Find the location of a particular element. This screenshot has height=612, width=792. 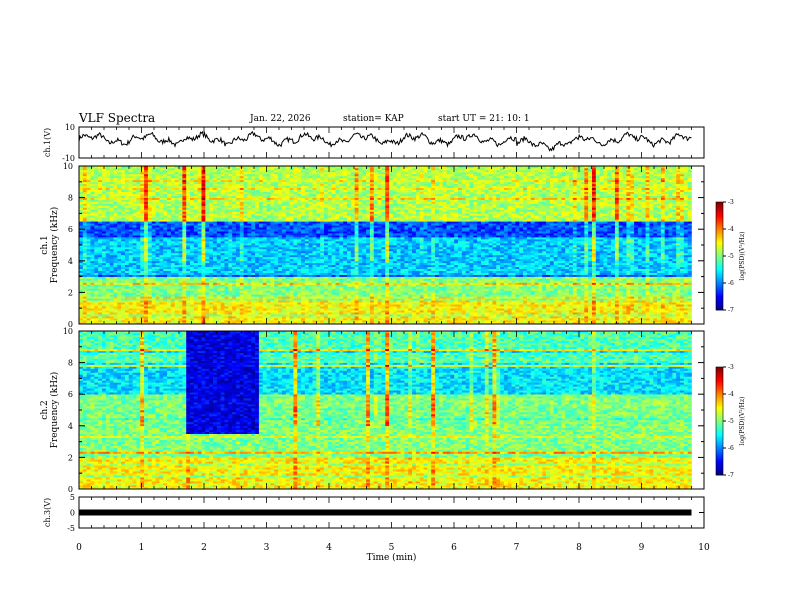

x-tick-label: 7 is located at coordinates (517, 548).